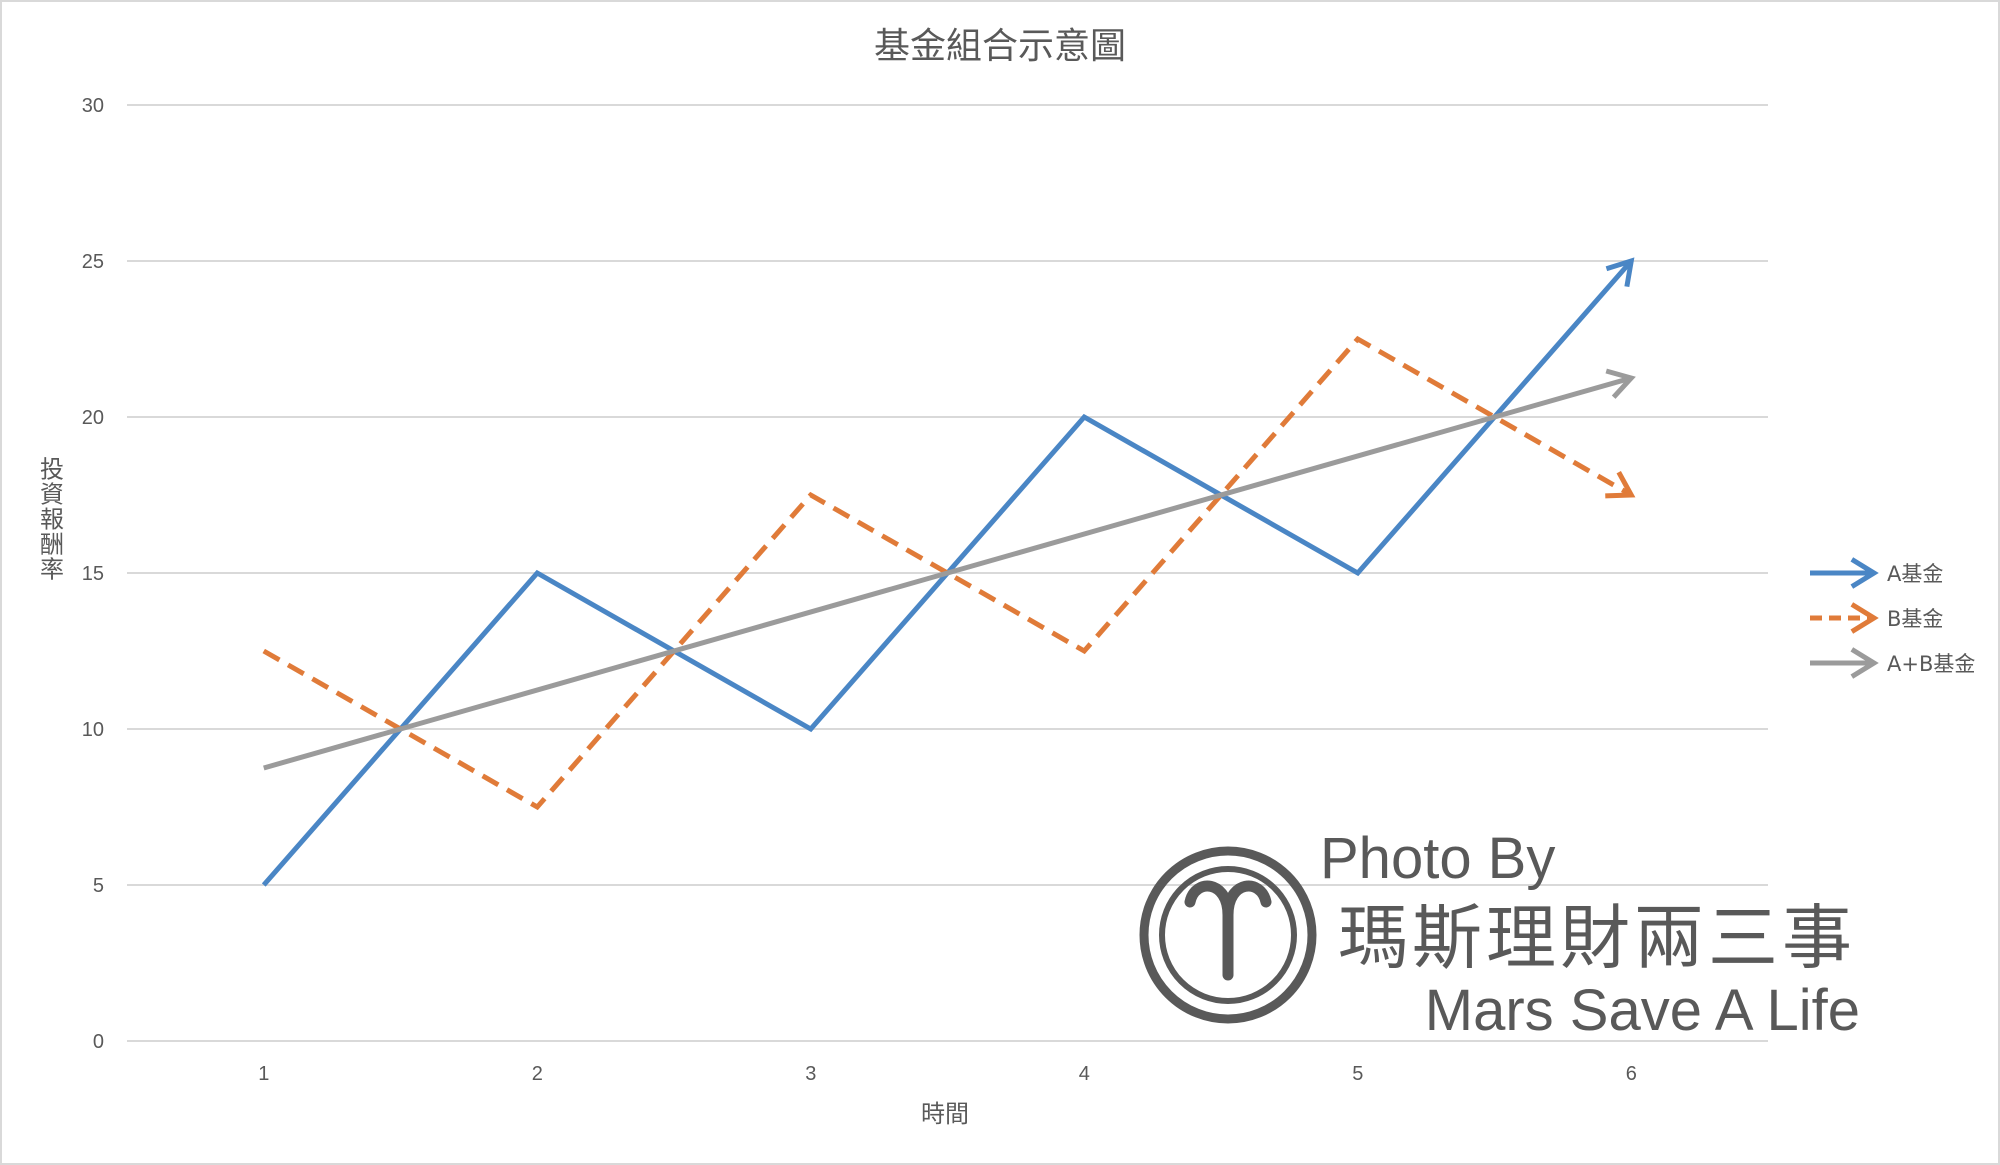  I want to click on legend-label: A+B基金, so click(1931, 664).